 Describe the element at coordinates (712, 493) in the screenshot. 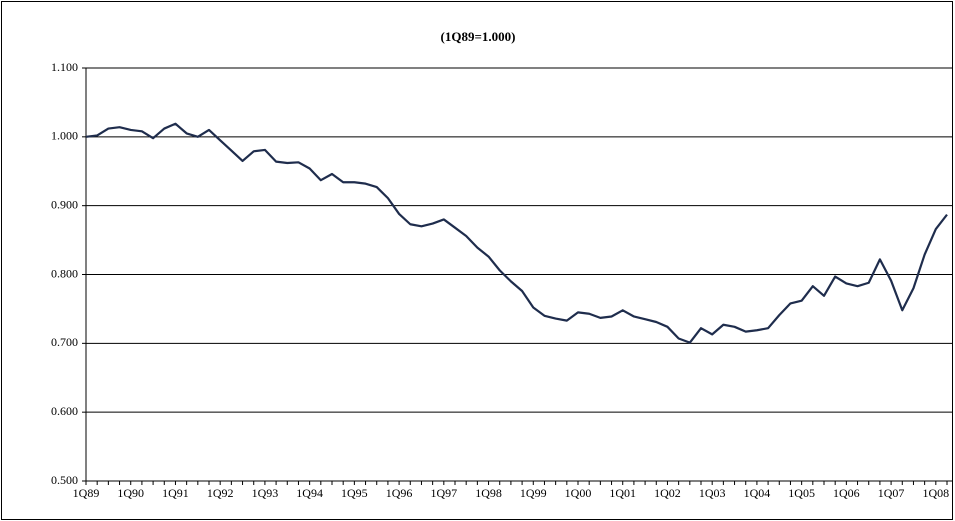

I see `x-tick-label: 1Q03` at that location.